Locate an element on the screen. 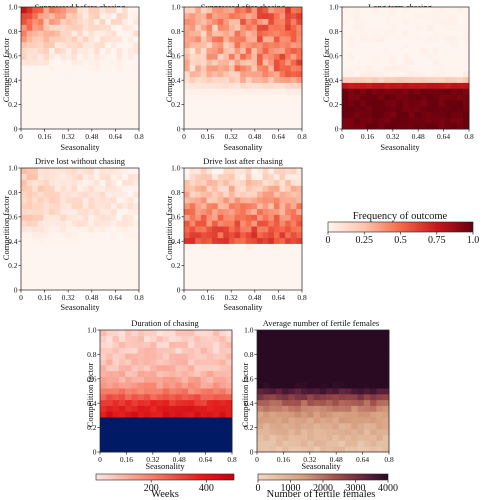 This screenshot has width=483, height=500. colorbar-title: Weeks is located at coordinates (165, 494).